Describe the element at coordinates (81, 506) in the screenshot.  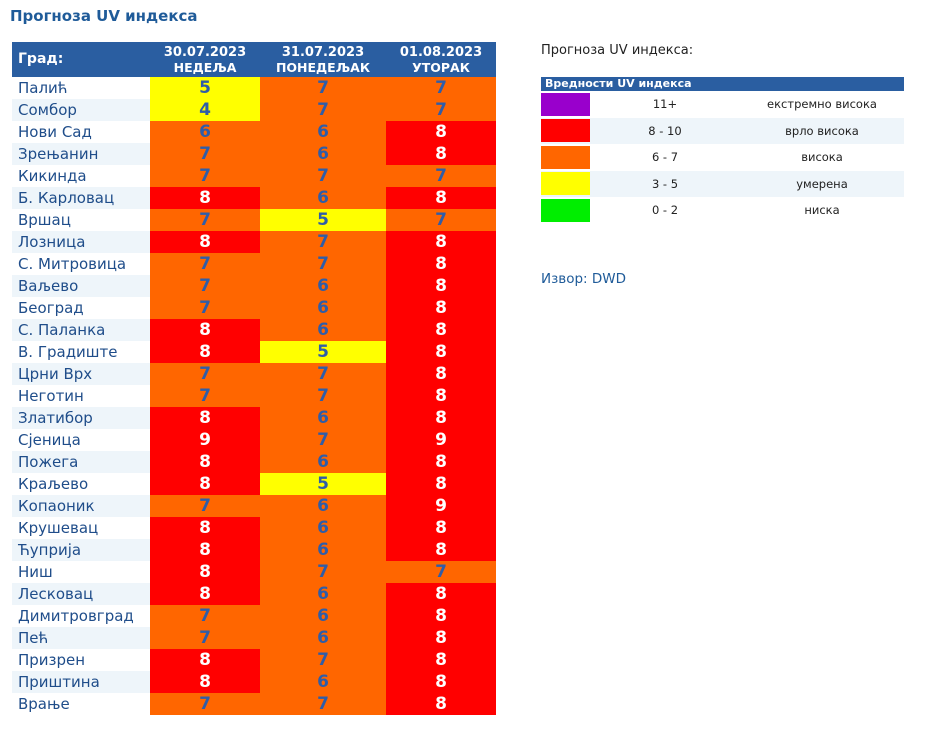
I see `city-name: Копаоник` at that location.